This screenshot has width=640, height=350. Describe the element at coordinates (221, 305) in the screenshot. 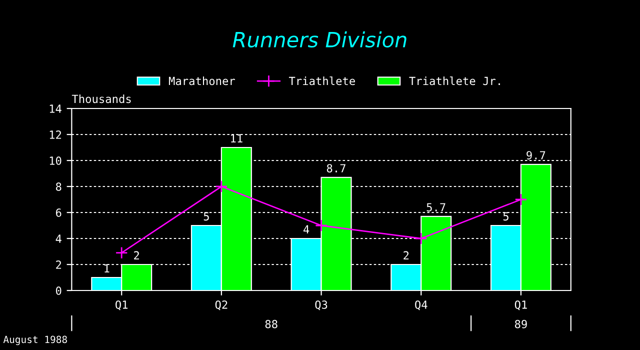

I see `x-tick-label: Q2` at that location.